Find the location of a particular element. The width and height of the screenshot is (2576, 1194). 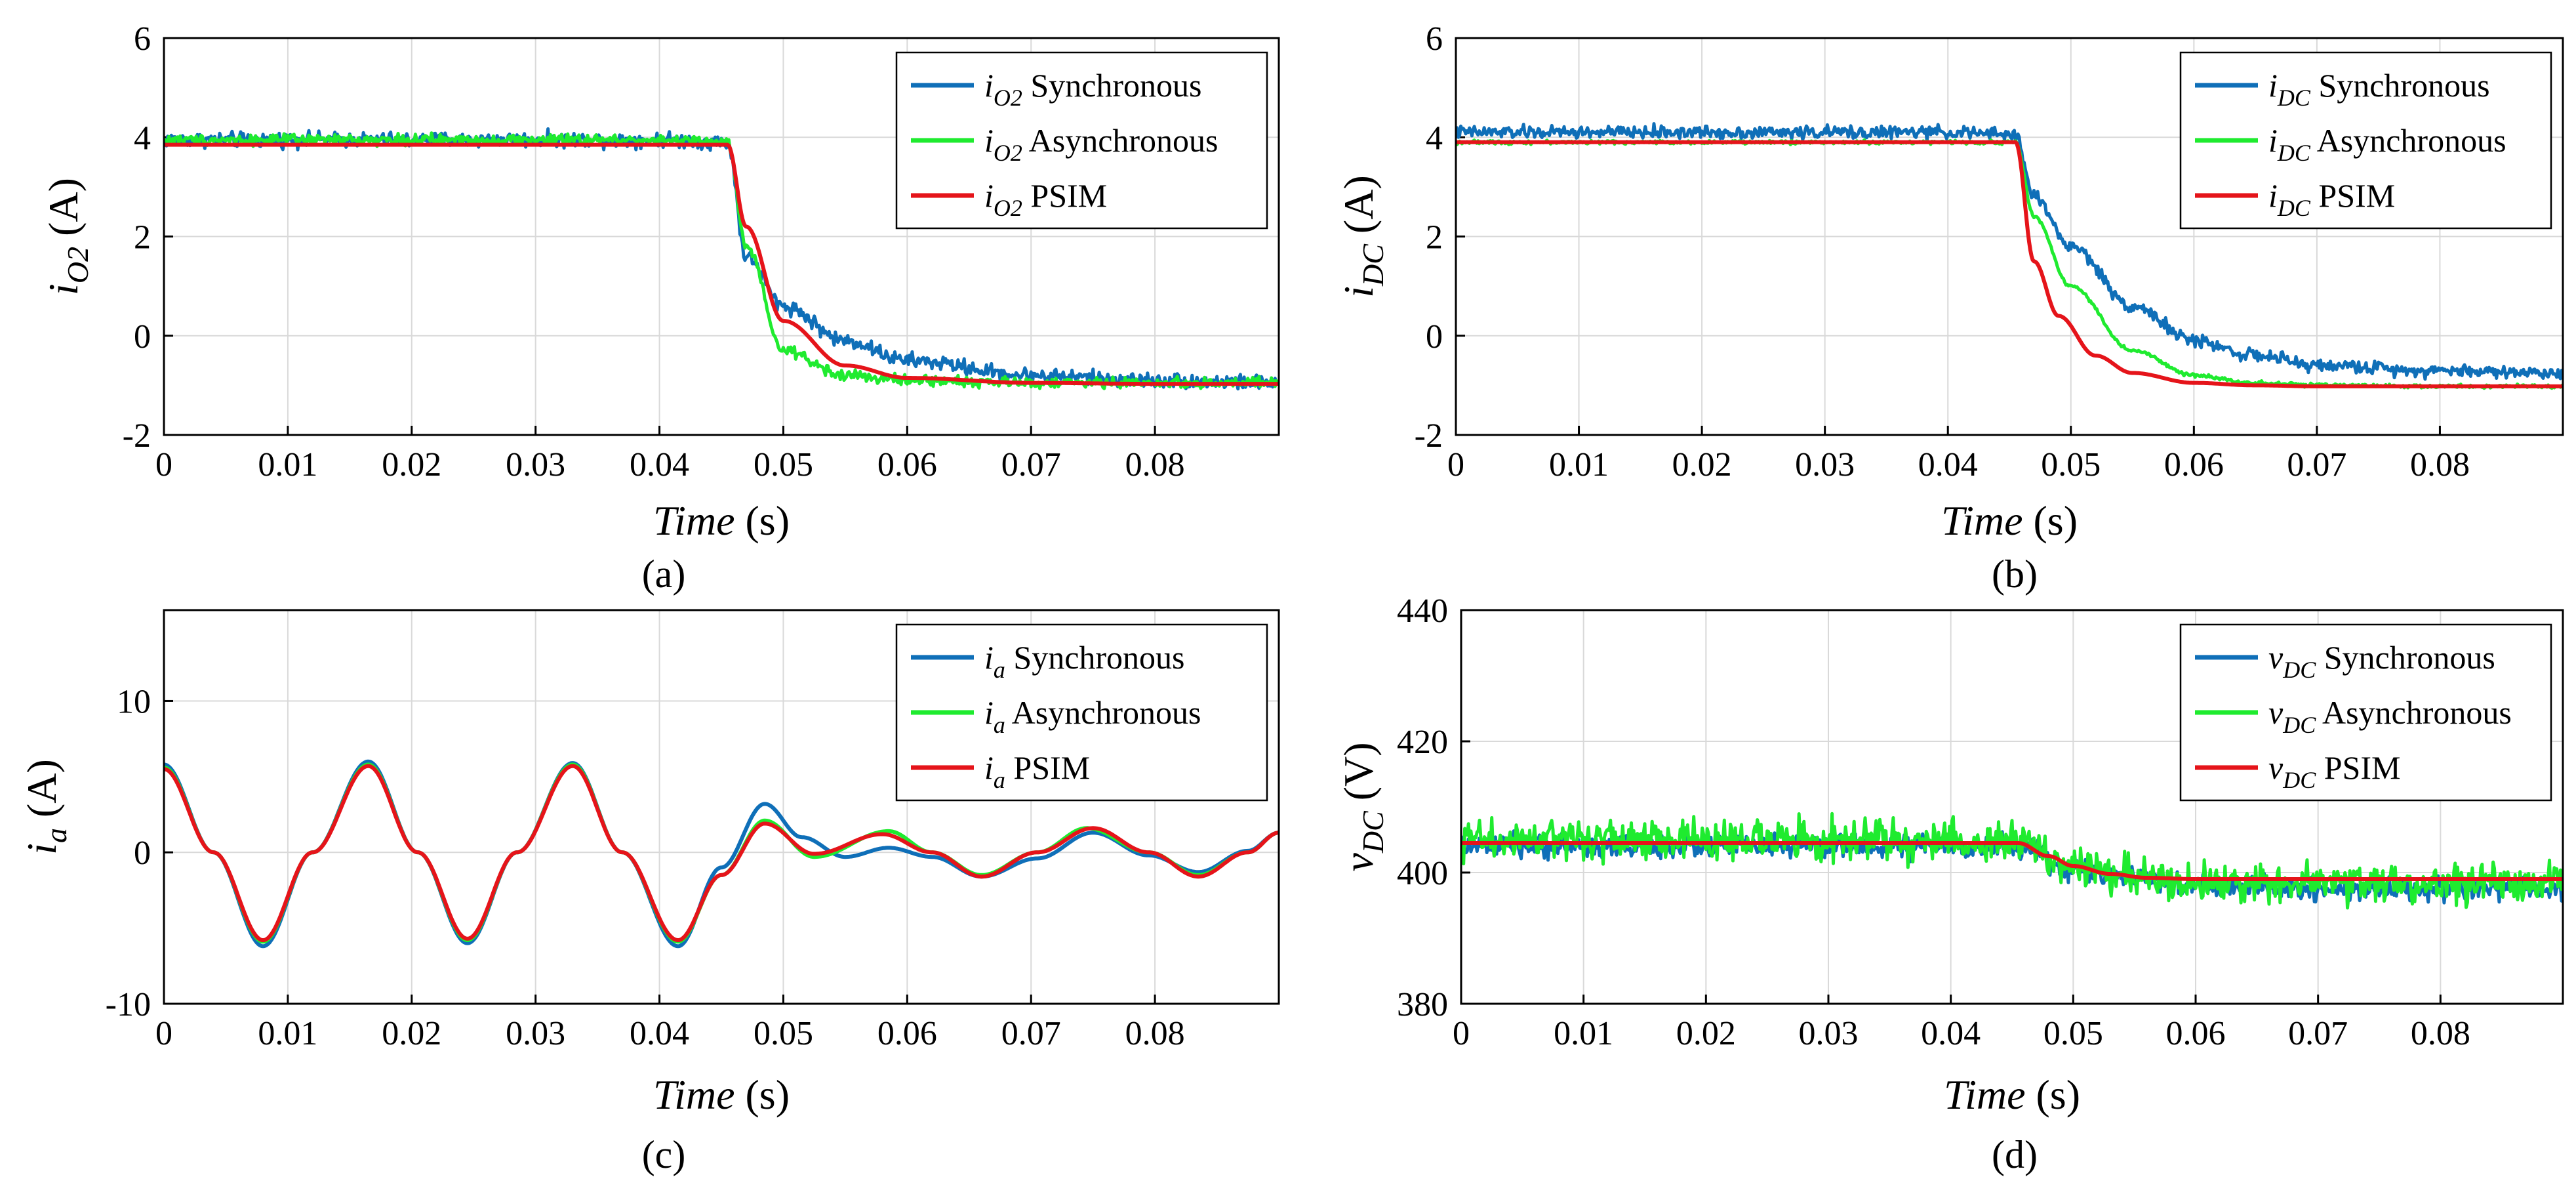

y-tick-label: 380 is located at coordinates (1422, 1005).